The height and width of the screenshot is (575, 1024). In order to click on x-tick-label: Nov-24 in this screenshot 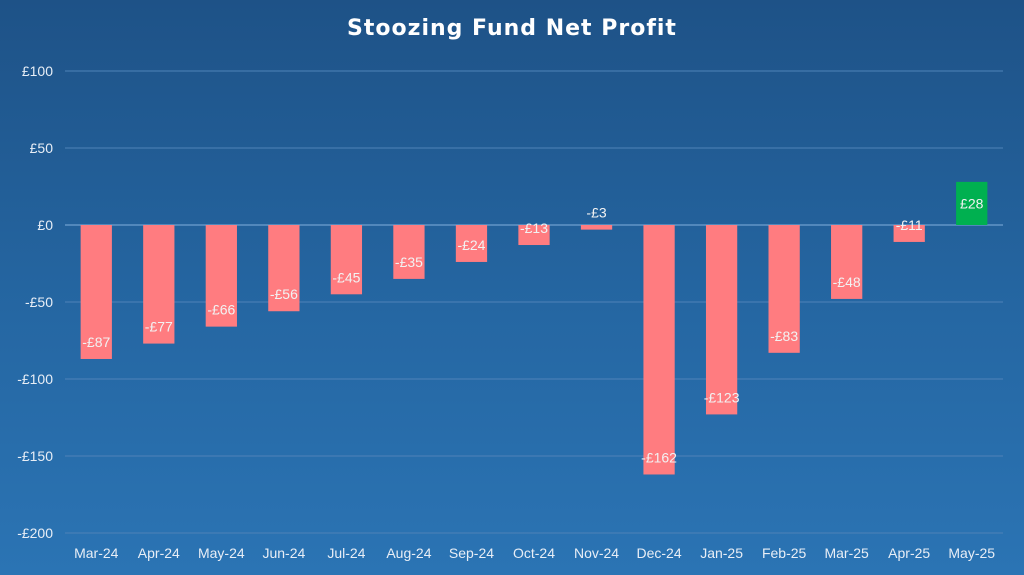, I will do `click(596, 553)`.